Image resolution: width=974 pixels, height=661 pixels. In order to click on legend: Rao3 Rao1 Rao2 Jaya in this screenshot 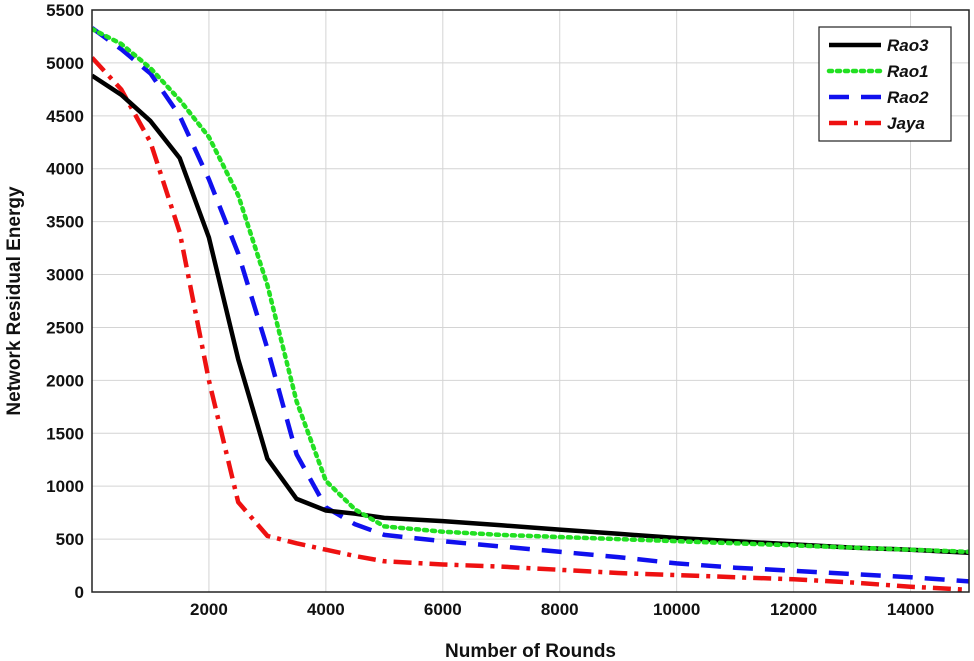, I will do `click(885, 84)`.